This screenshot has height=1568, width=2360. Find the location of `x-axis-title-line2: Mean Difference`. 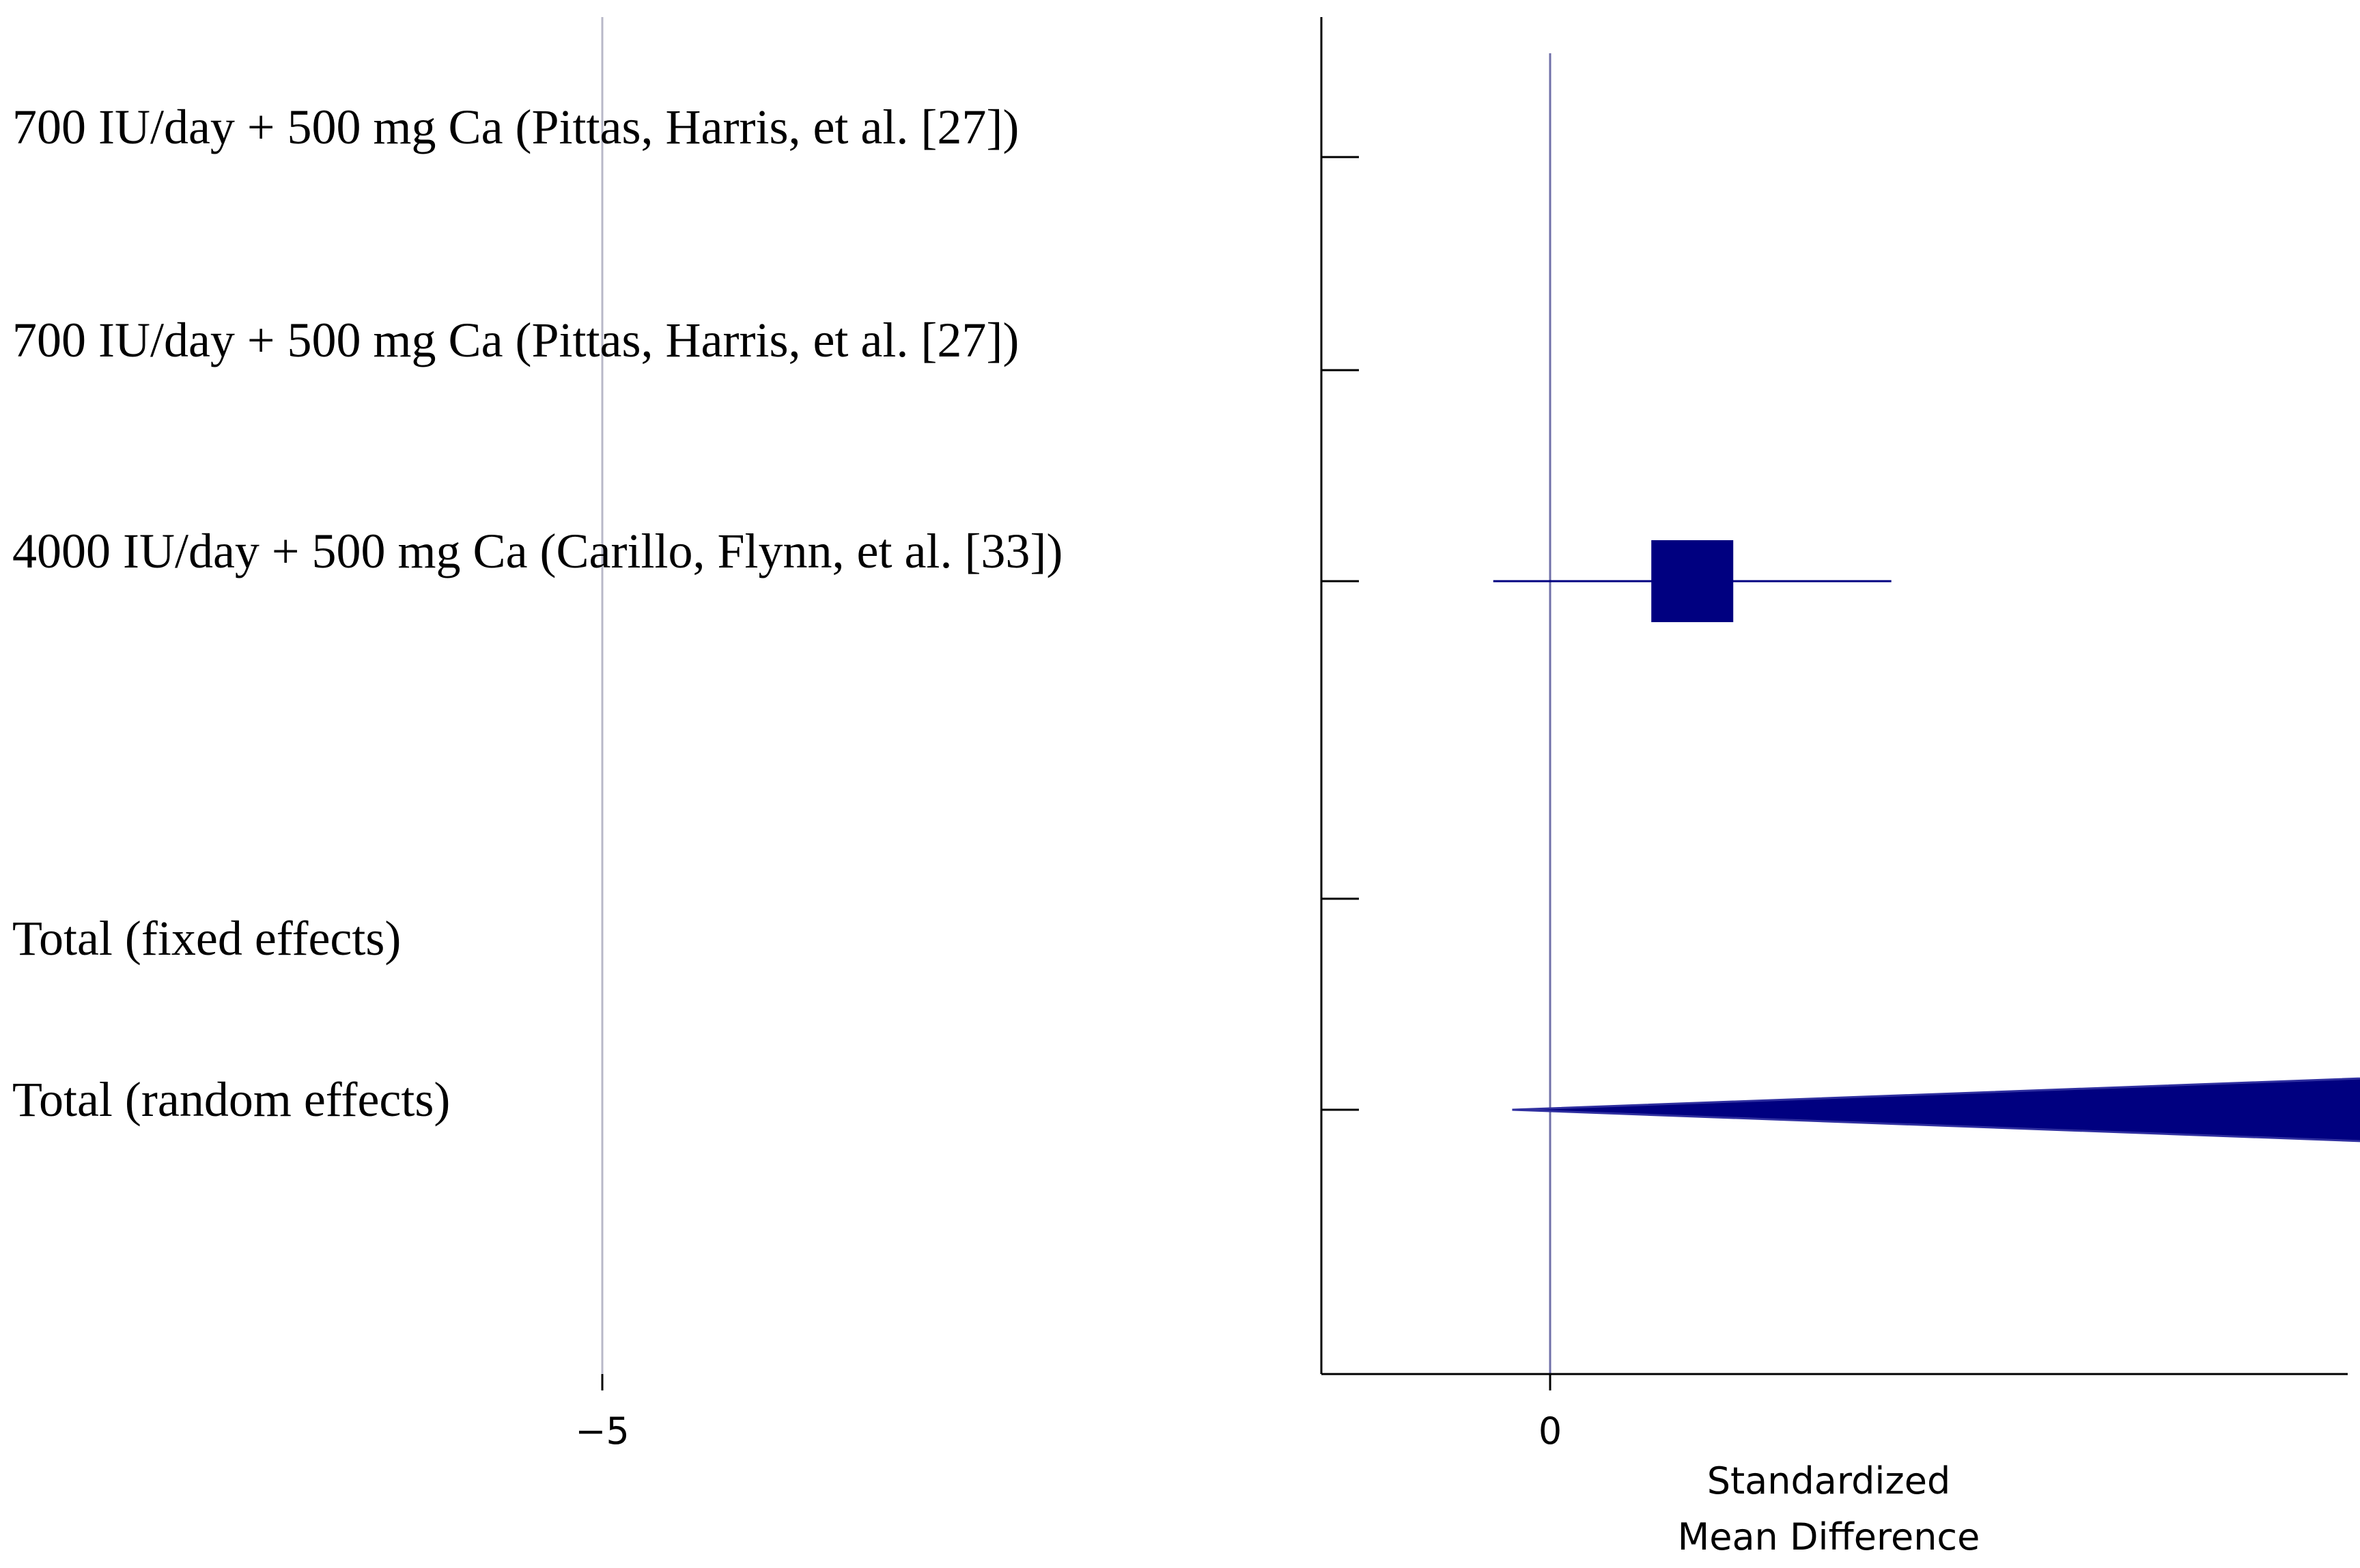

x-axis-title-line2: Mean Difference is located at coordinates (1829, 1537).